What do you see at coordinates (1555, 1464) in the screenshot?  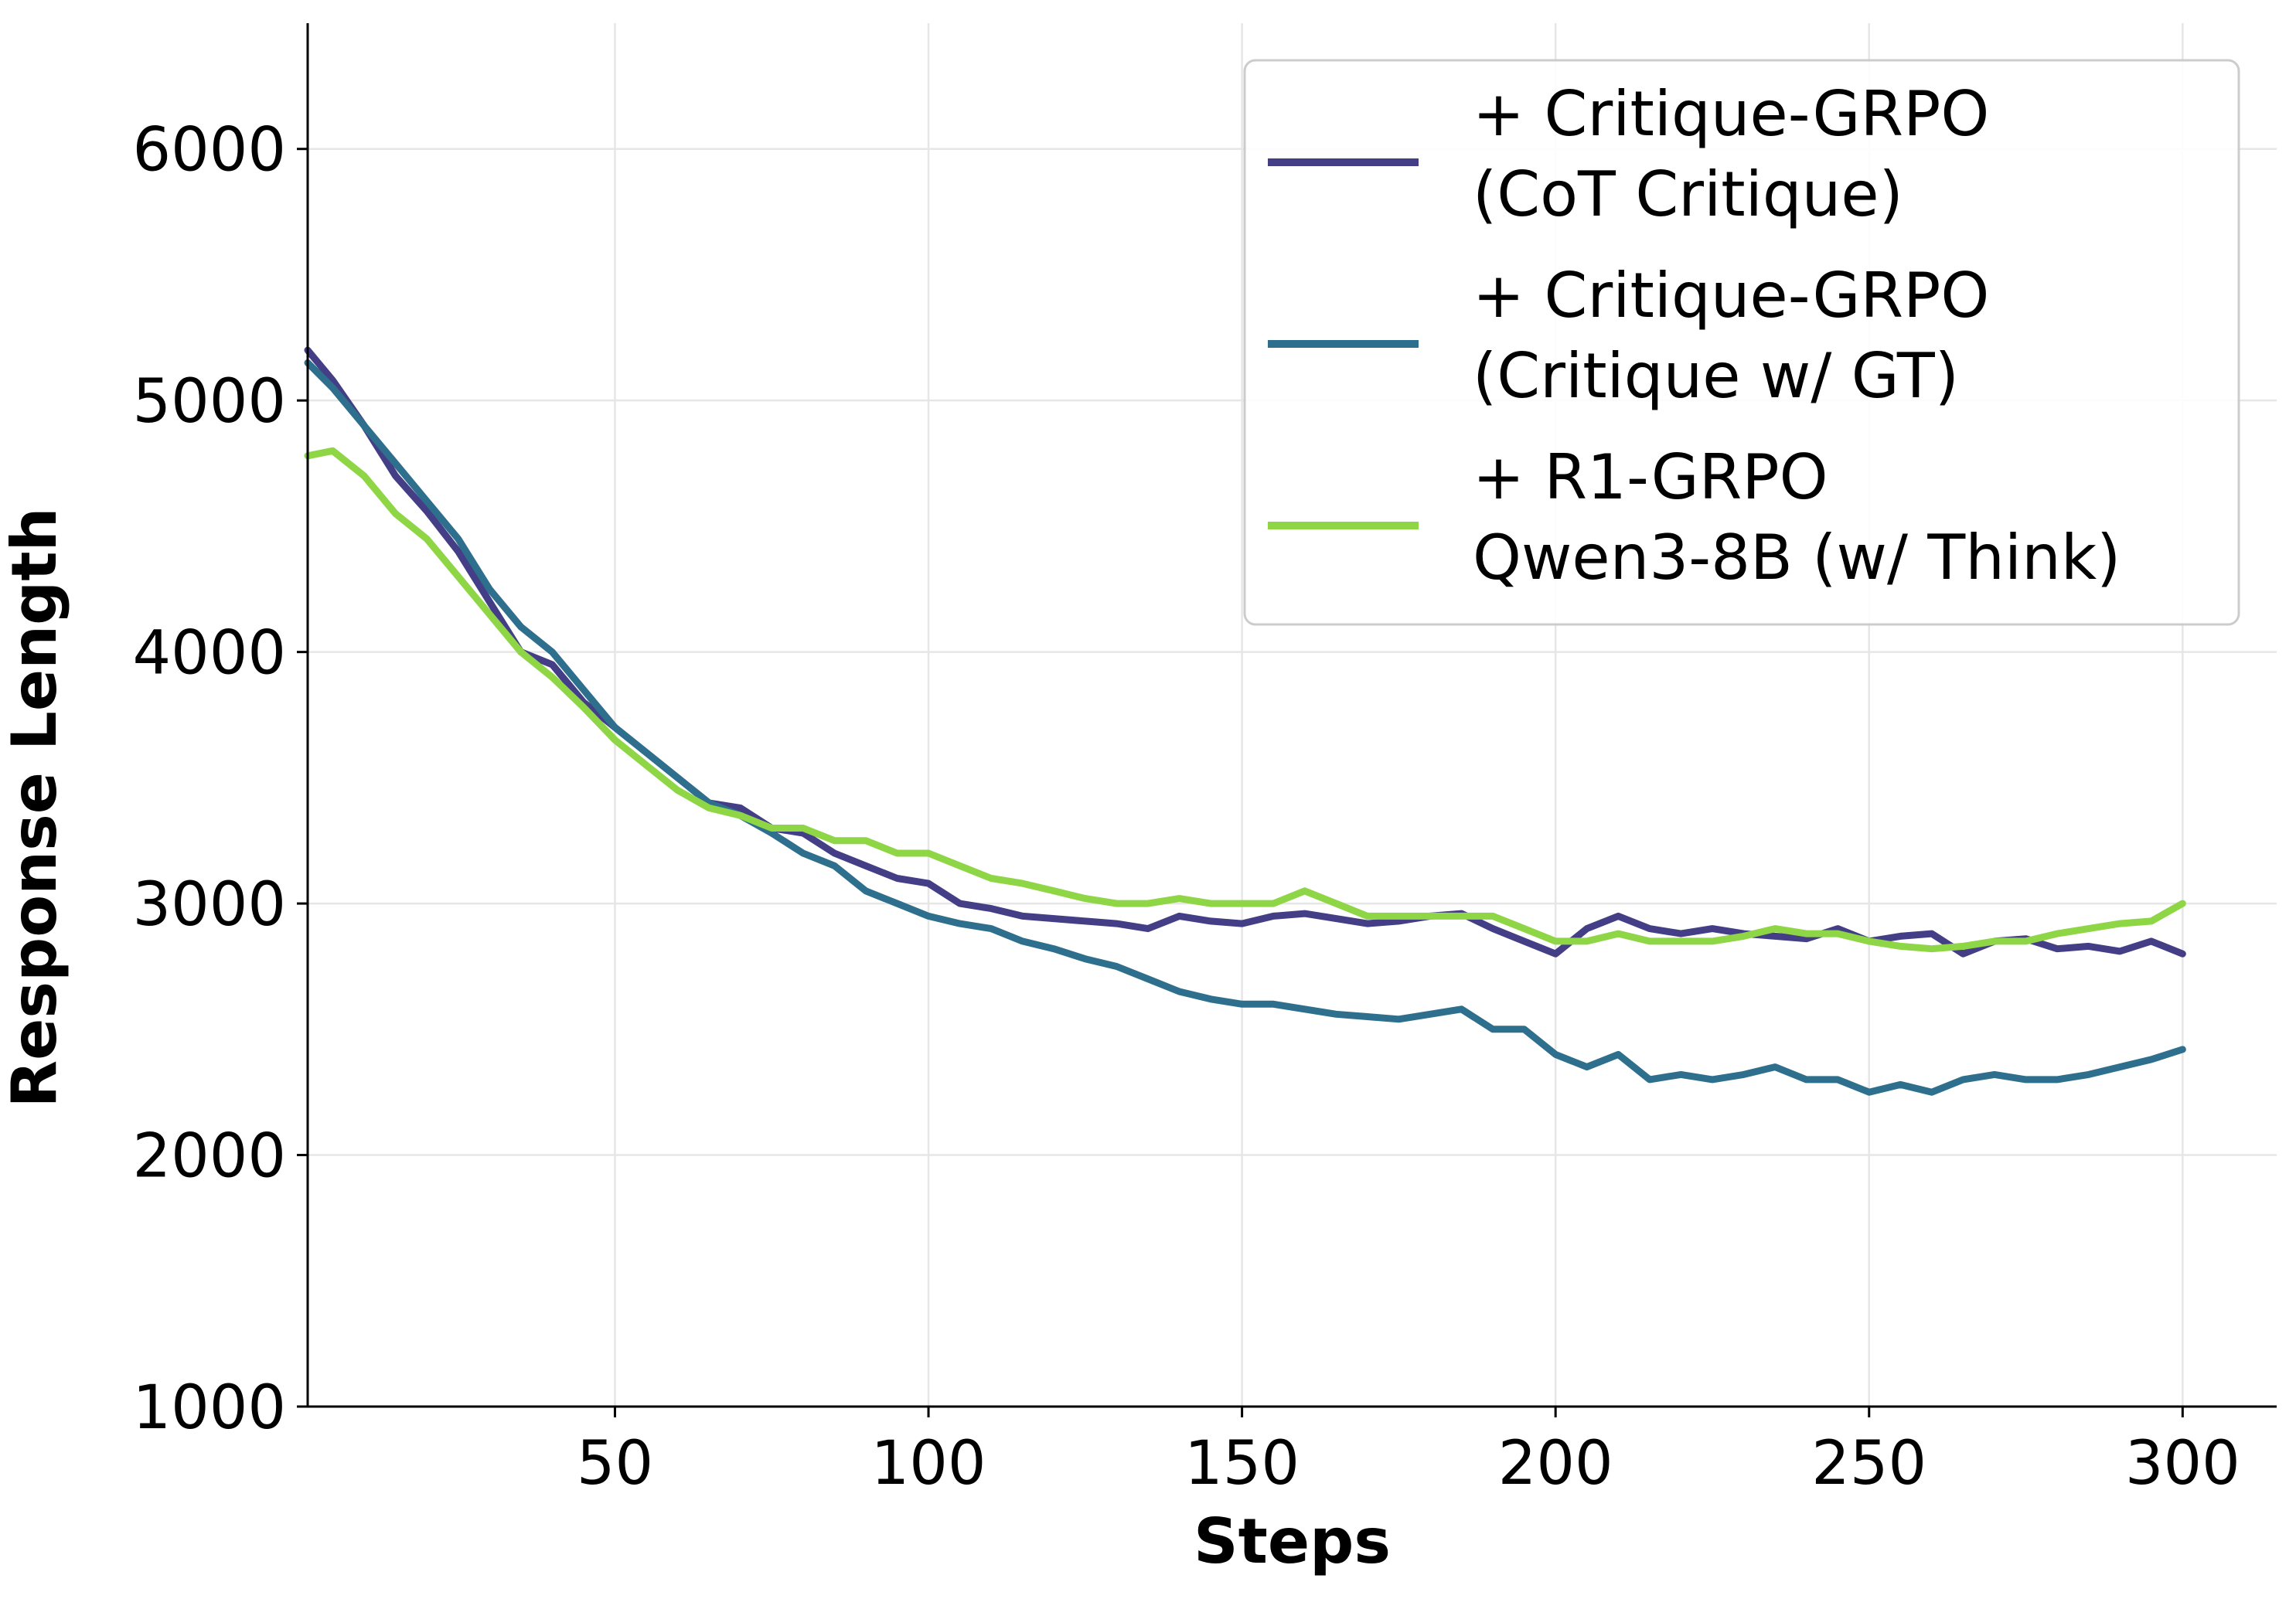 I see `x-tick-label: 200` at bounding box center [1555, 1464].